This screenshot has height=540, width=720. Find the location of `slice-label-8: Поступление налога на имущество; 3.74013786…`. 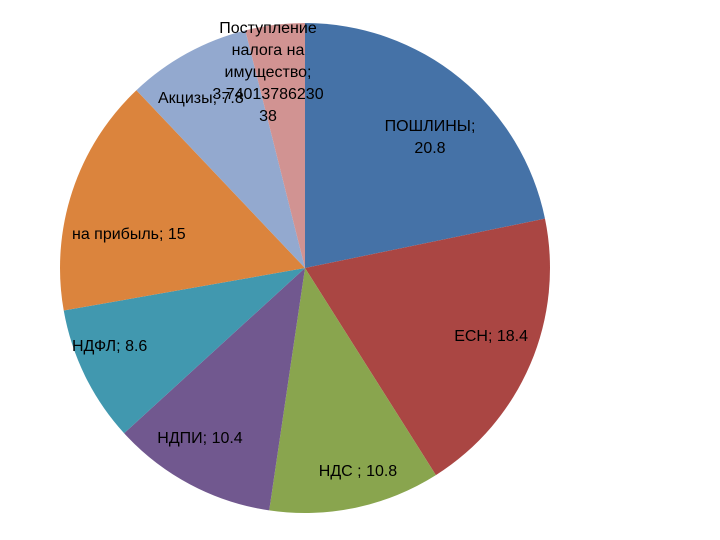

slice-label-8: Поступление налога на имущество; 3.74013786… is located at coordinates (267, 72).